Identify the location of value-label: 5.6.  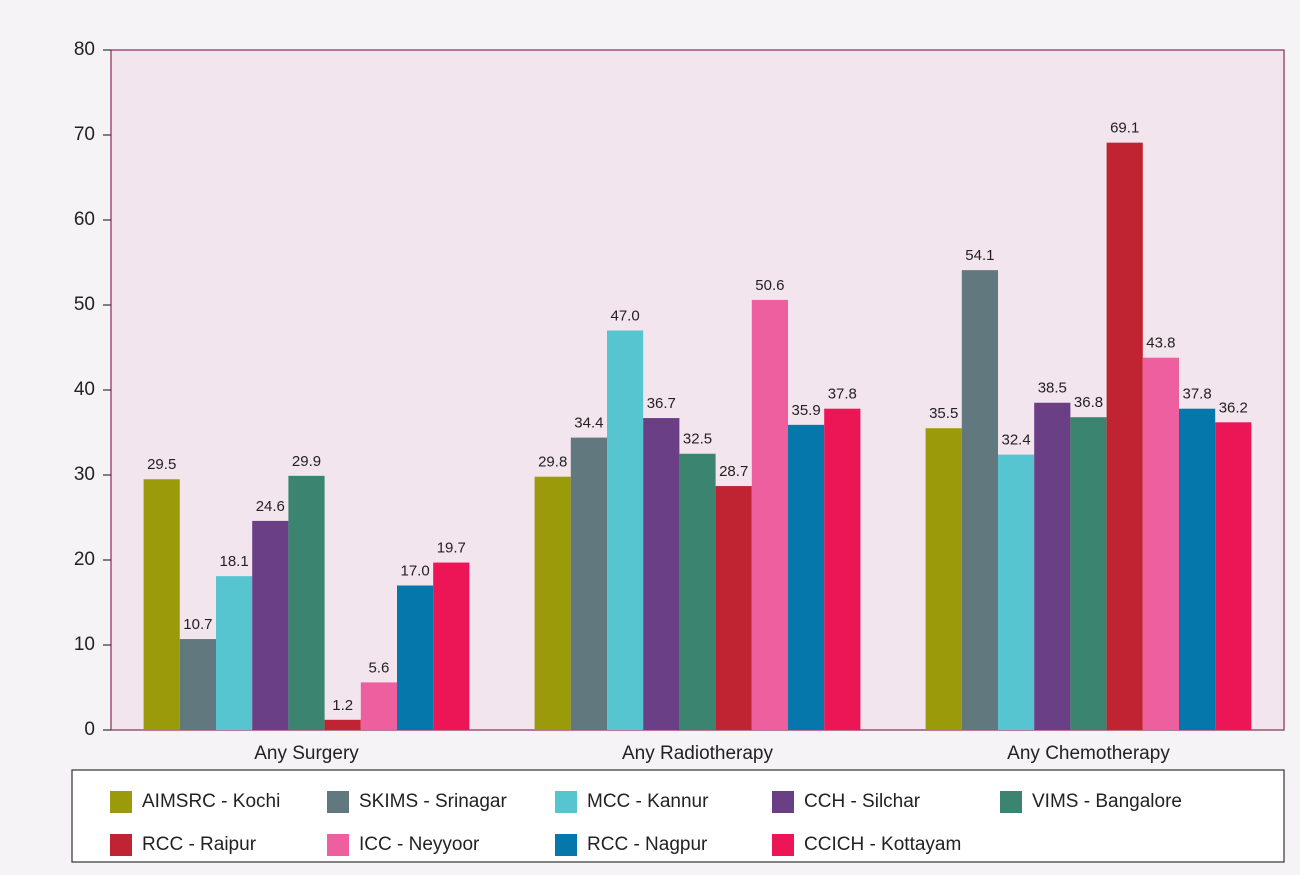
(378, 667).